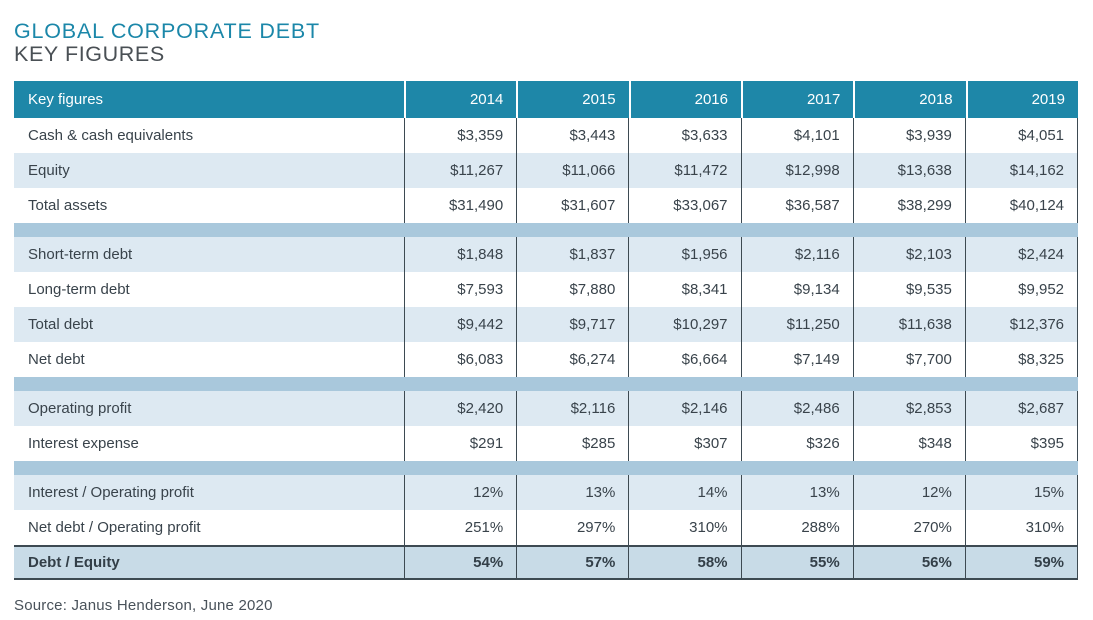 The height and width of the screenshot is (620, 1093). What do you see at coordinates (796, 135) in the screenshot?
I see `cell-value: $4,101` at bounding box center [796, 135].